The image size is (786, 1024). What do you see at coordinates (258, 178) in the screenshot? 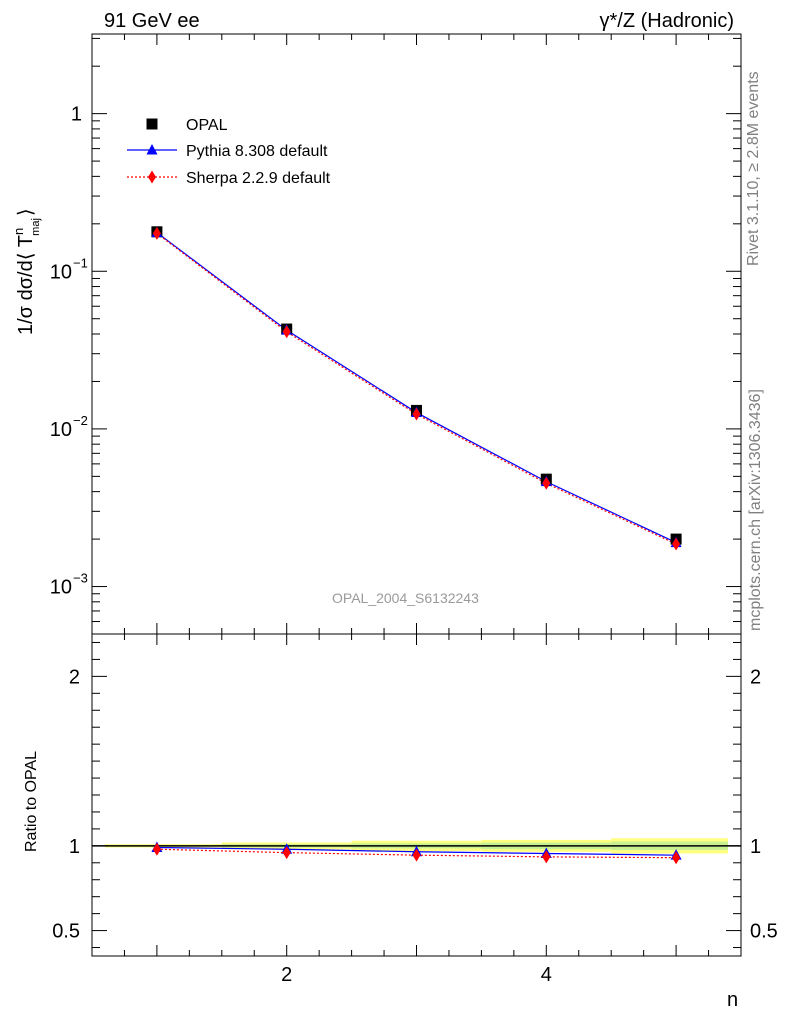
I see `legend-label: Sherpa 2.2.9 default` at bounding box center [258, 178].